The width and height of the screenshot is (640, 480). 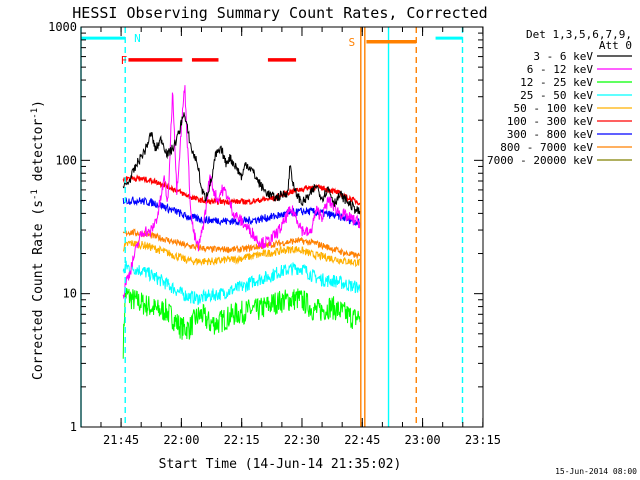 I want to click on night-label: N, so click(x=137, y=38).